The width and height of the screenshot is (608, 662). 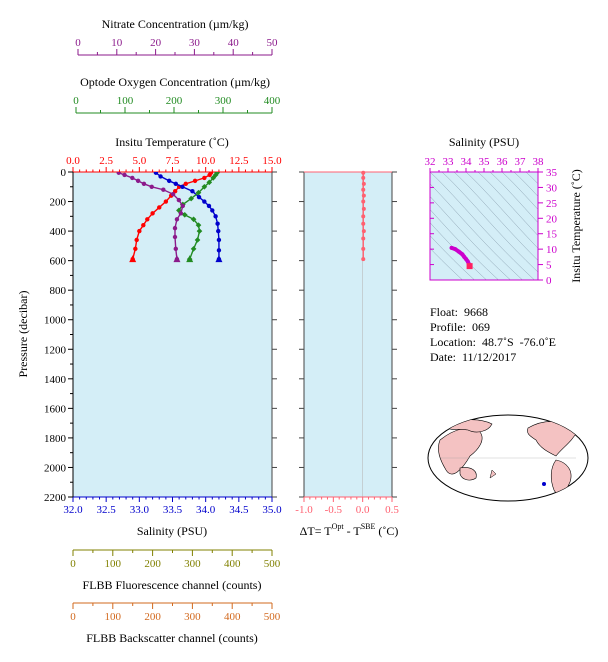 What do you see at coordinates (55, 380) in the screenshot?
I see `pressure-tick-label: 1400` at bounding box center [55, 380].